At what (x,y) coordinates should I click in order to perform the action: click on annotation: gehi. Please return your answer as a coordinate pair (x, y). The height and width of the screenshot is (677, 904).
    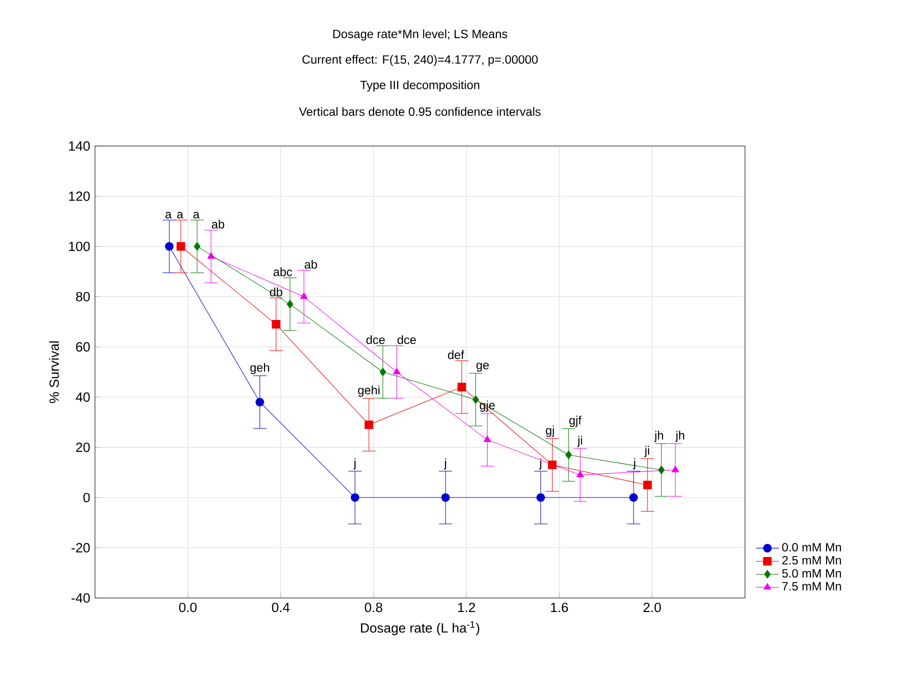
    Looking at the image, I should click on (369, 391).